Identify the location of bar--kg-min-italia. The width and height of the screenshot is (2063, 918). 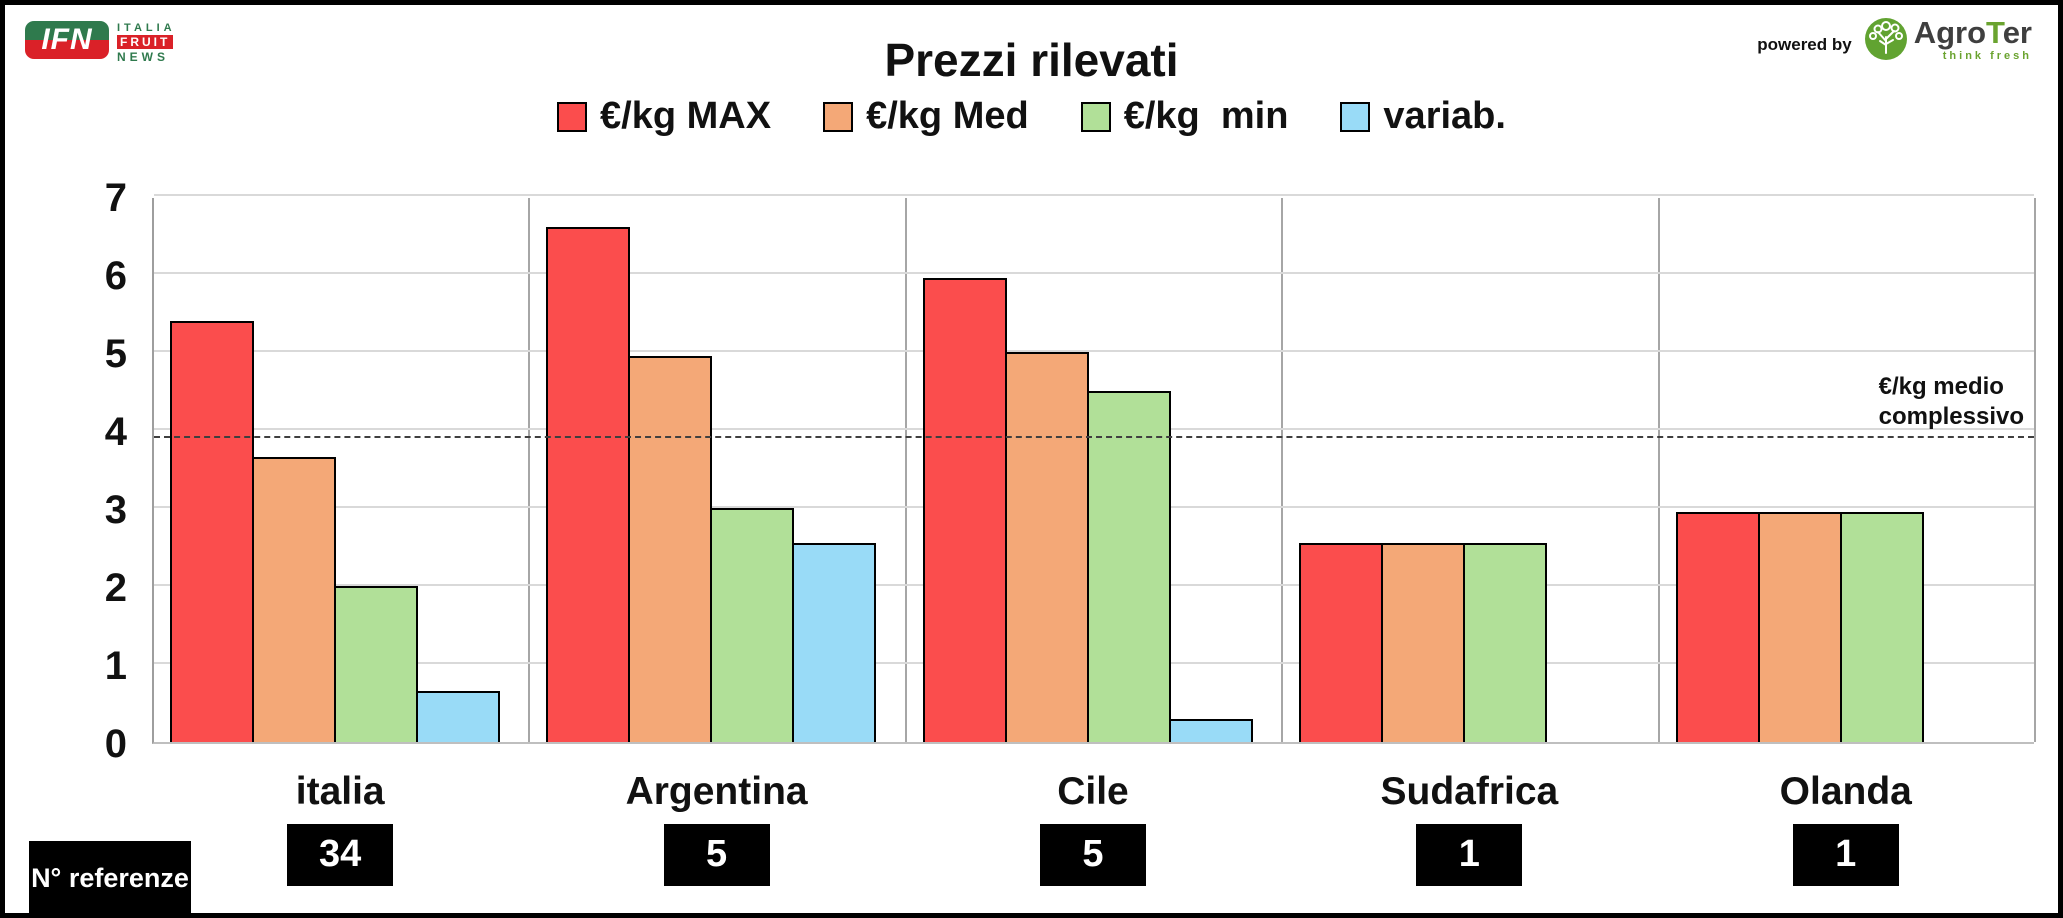
(376, 664).